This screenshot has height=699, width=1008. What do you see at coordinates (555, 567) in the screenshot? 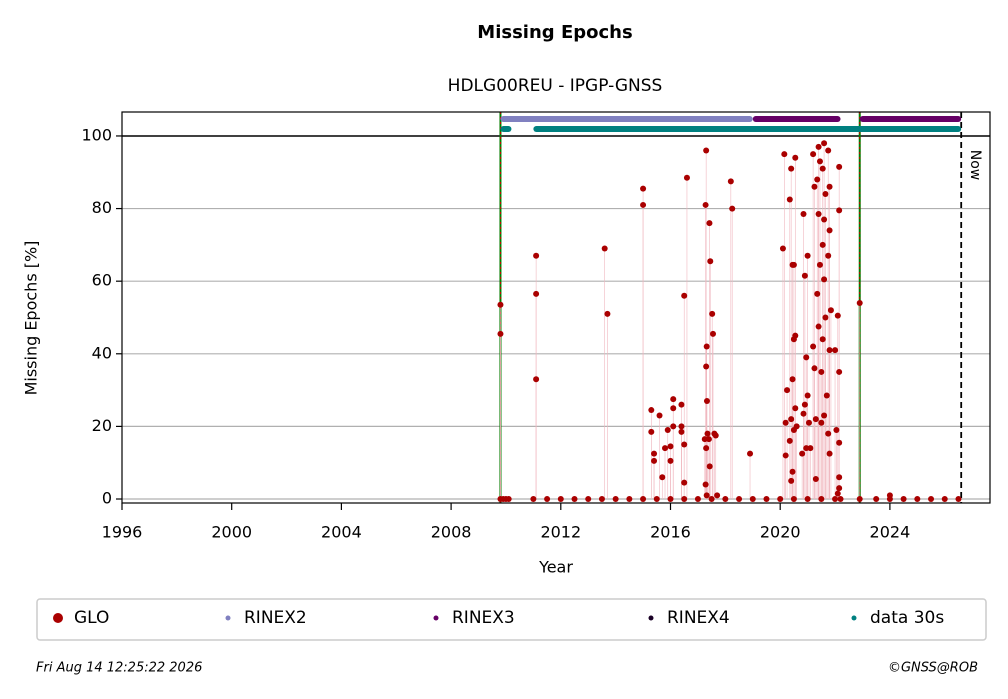
I see `x-axis-label: Year` at bounding box center [555, 567].